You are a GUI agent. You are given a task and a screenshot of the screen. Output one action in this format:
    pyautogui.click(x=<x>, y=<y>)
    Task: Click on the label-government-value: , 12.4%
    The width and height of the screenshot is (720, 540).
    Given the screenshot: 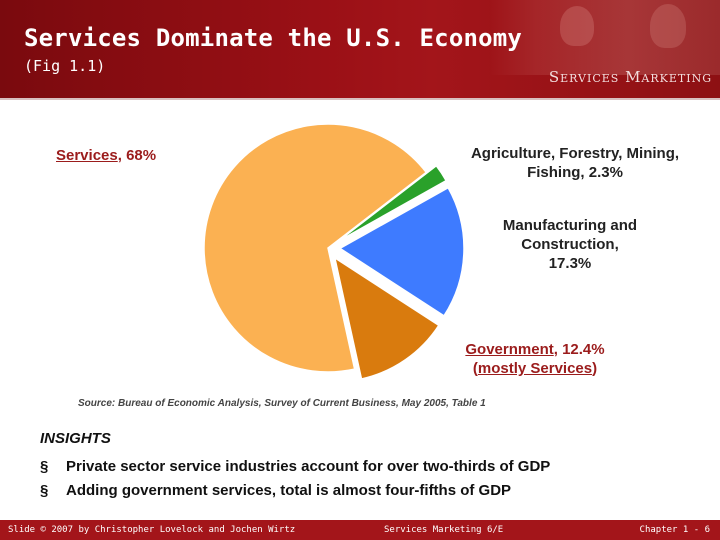 What is the action you would take?
    pyautogui.click(x=579, y=349)
    